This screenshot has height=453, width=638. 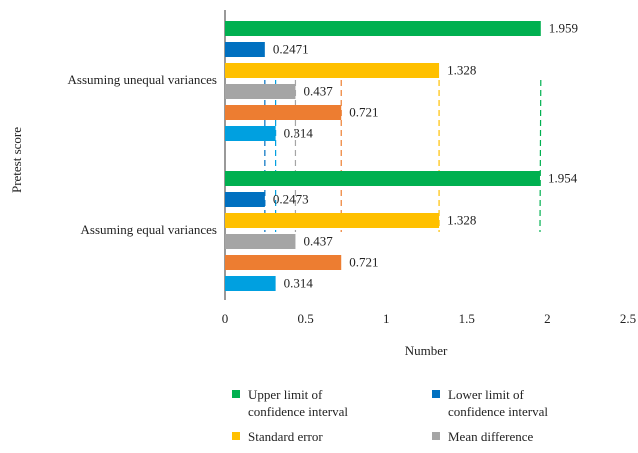 I want to click on y-tick-label: Assuming unequal variances, so click(x=142, y=79).